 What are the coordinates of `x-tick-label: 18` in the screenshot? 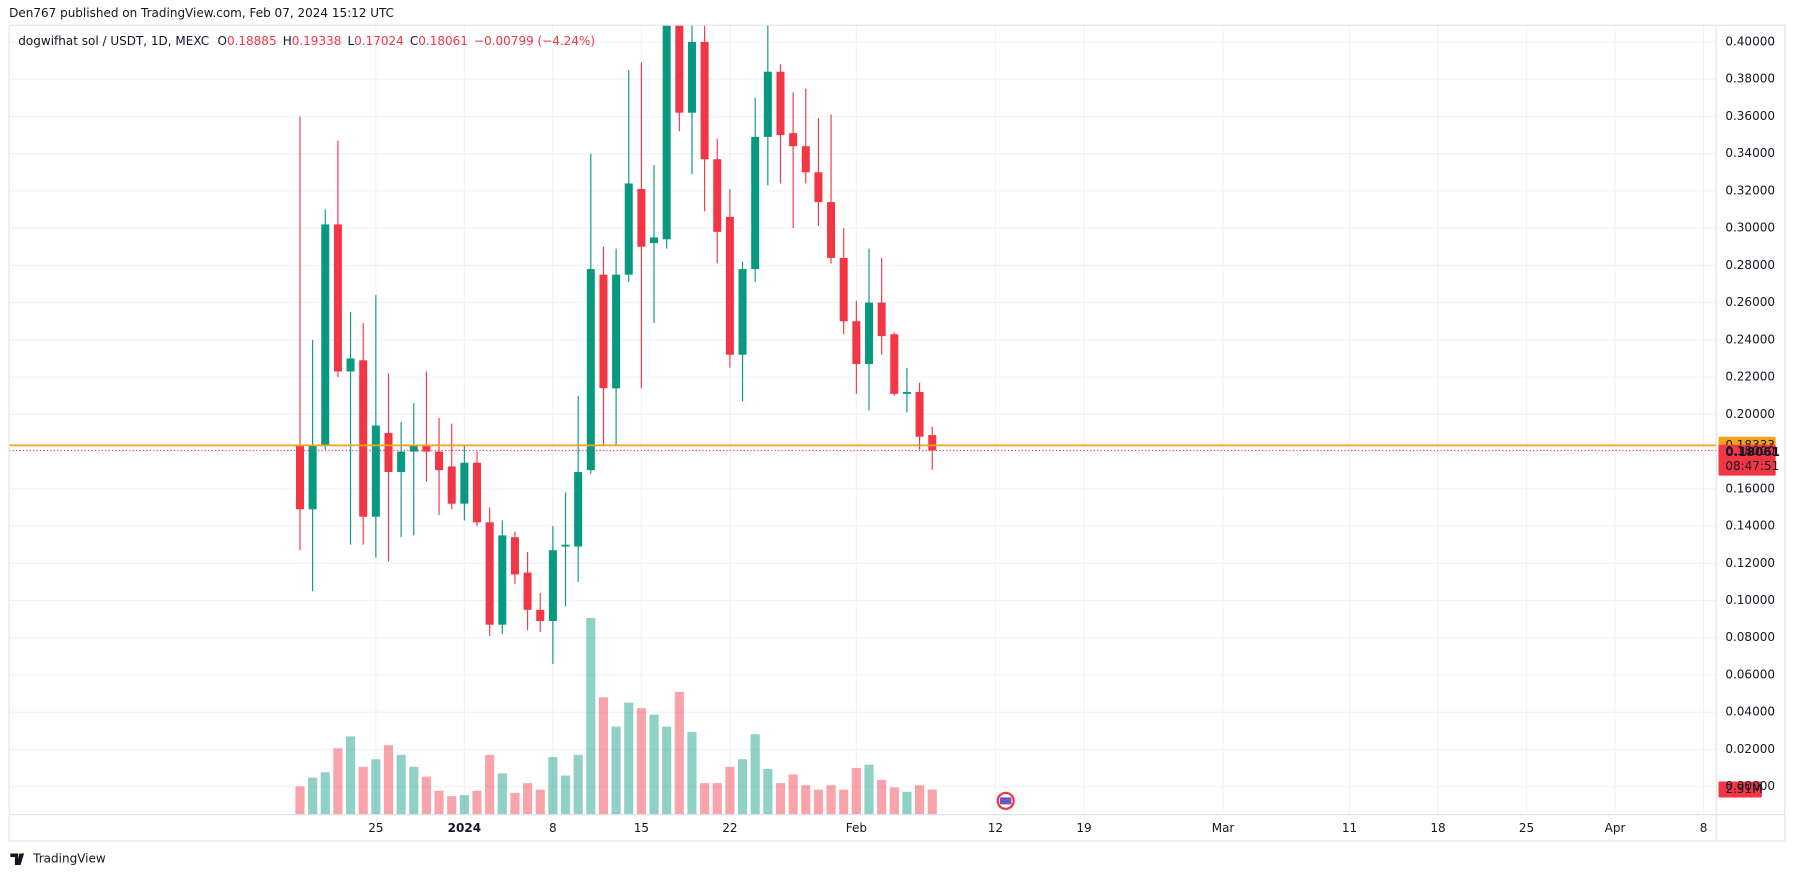 It's located at (1437, 828).